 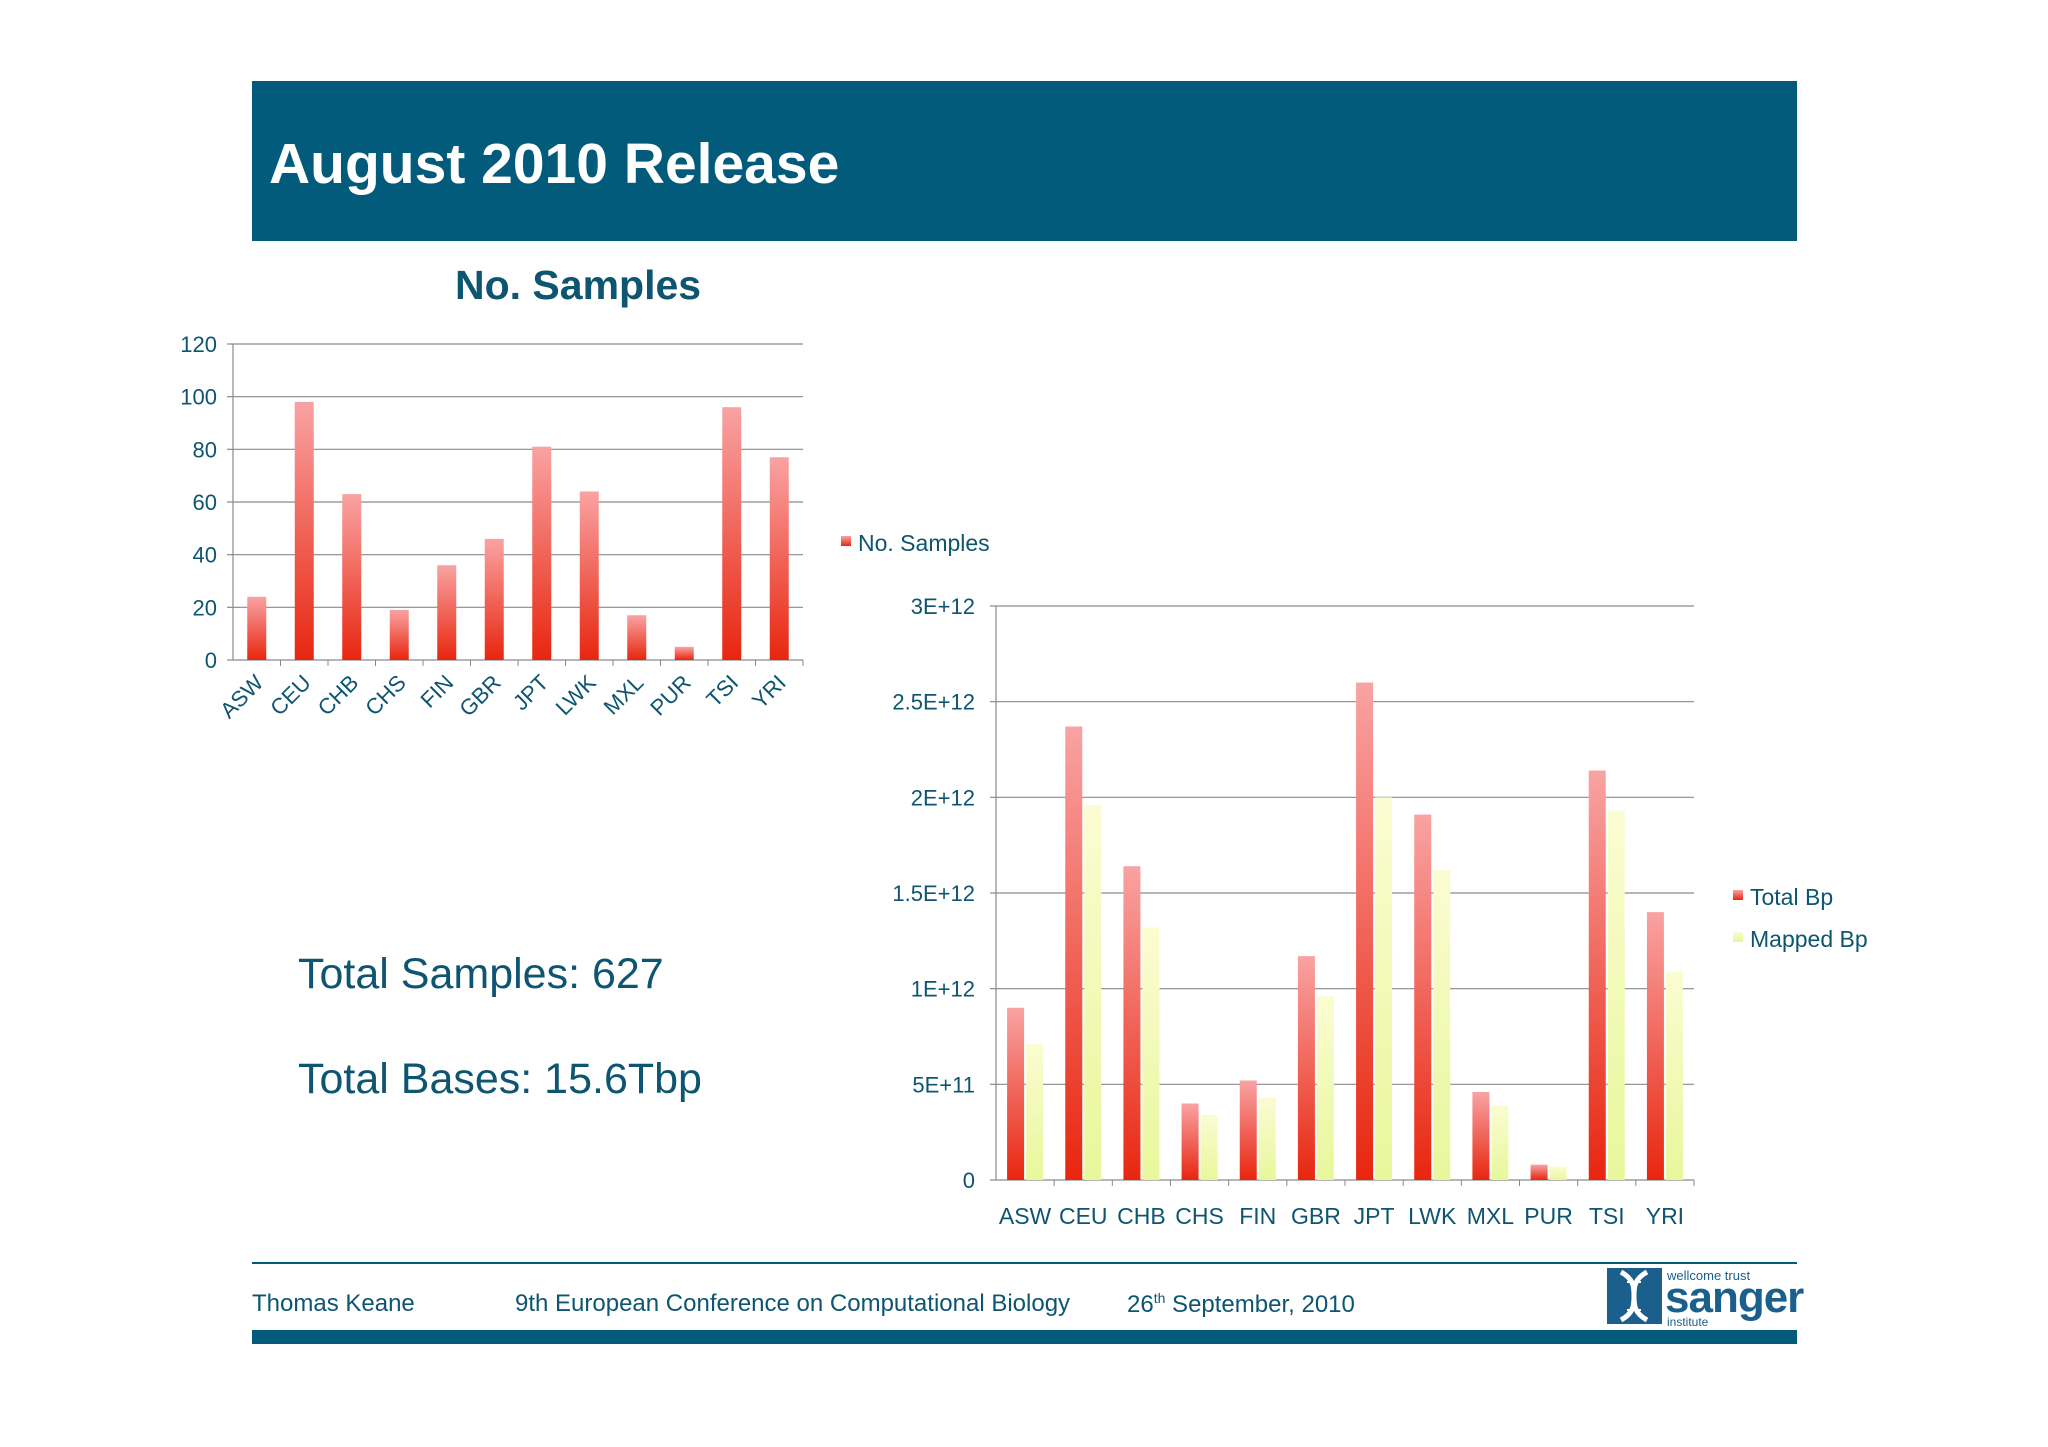 I want to click on footer-divider, so click(x=1024, y=1263).